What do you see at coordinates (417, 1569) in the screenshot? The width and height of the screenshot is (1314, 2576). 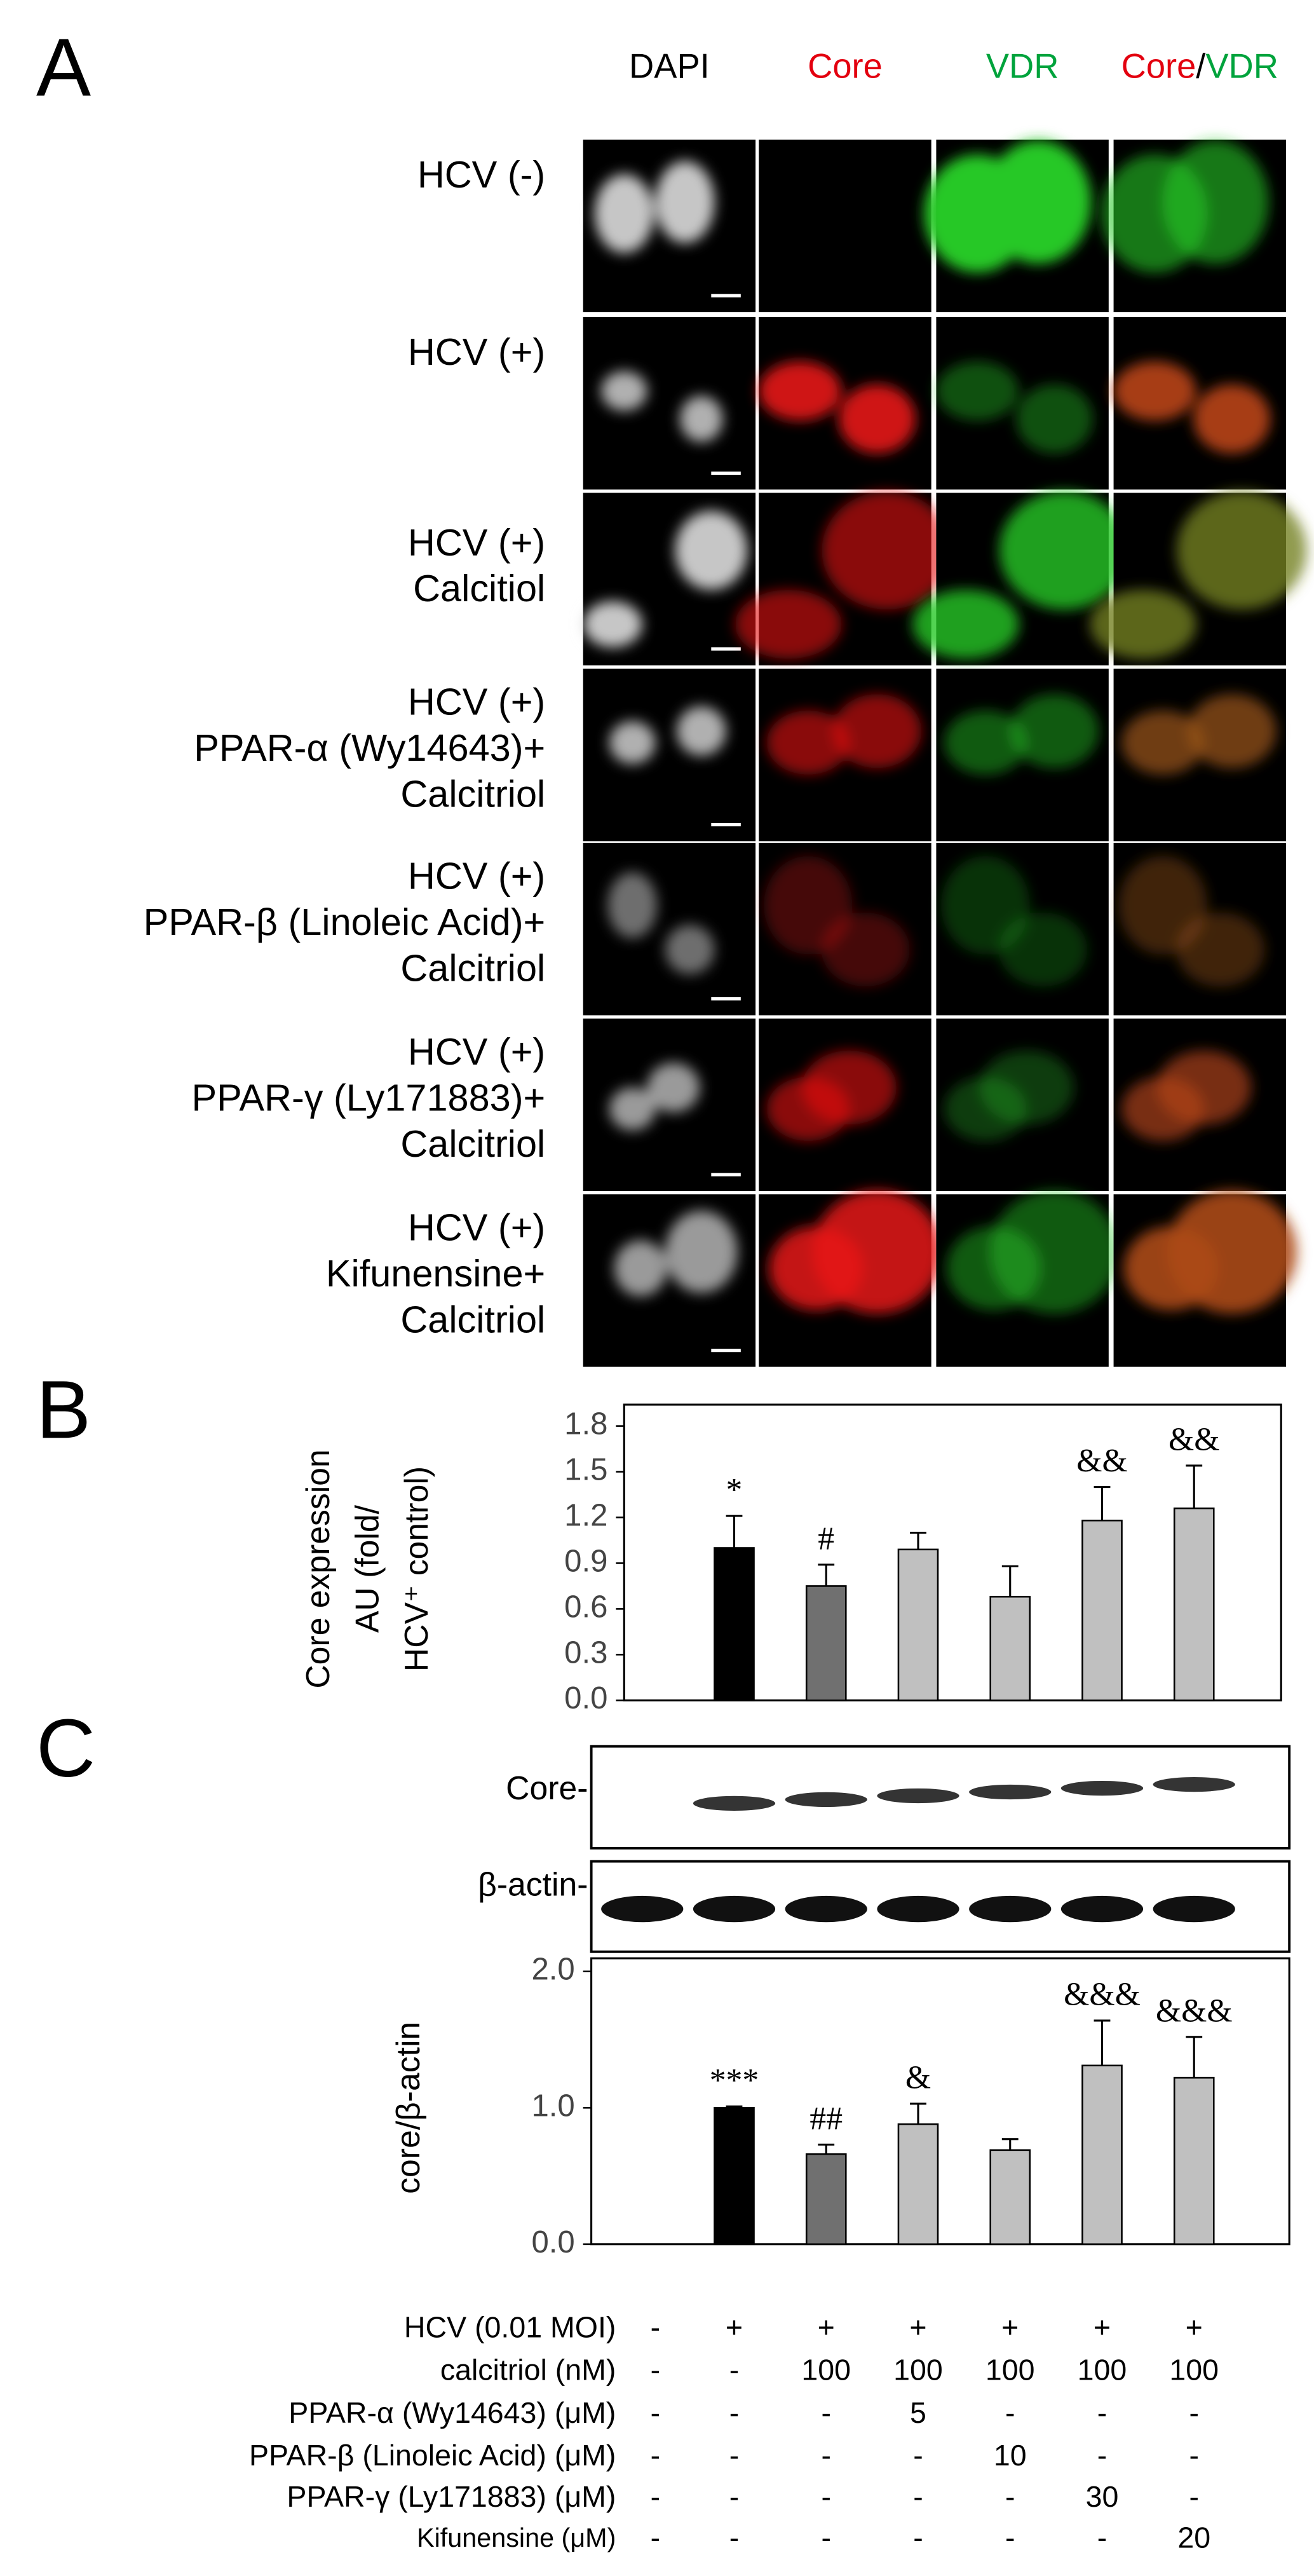 I see `y-axis-title: HCV⁺ control)` at bounding box center [417, 1569].